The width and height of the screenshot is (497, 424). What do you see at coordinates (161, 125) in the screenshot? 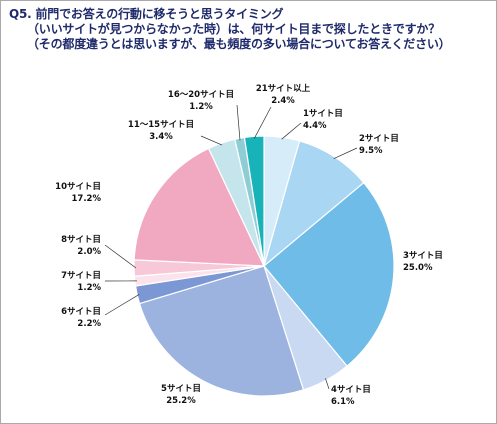
I see `slice-label-10: 11～15サイト目` at bounding box center [161, 125].